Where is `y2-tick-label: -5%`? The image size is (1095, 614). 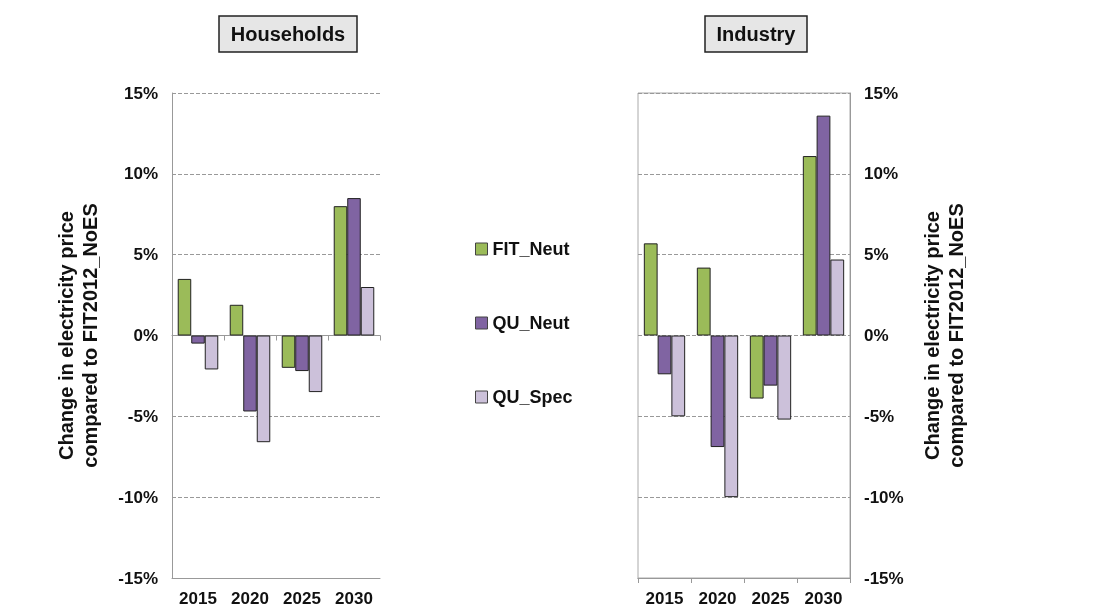 y2-tick-label: -5% is located at coordinates (879, 416).